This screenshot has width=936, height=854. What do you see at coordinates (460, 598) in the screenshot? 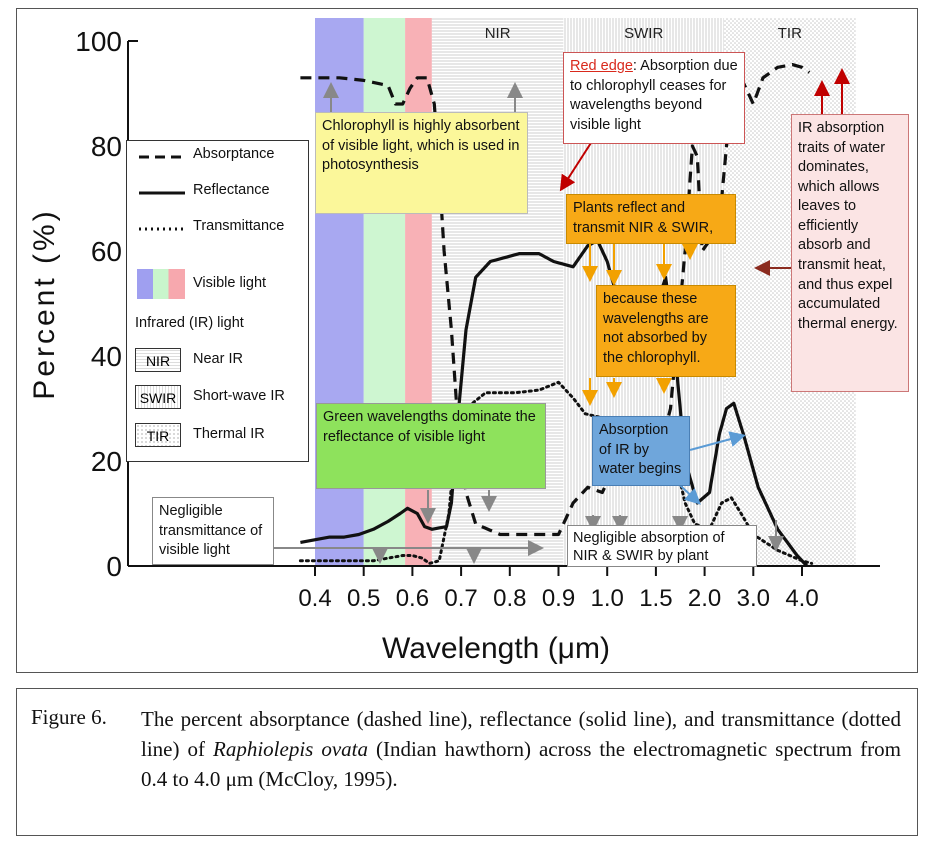
I see `x-tick-label: 0.7` at bounding box center [460, 598].